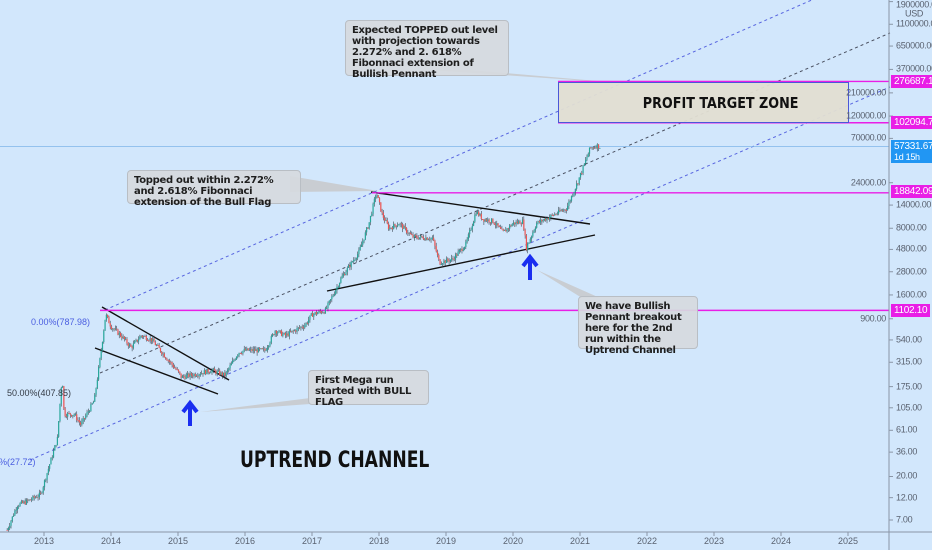 The image size is (932, 550). I want to click on time-tick-label: 2013, so click(44, 541).